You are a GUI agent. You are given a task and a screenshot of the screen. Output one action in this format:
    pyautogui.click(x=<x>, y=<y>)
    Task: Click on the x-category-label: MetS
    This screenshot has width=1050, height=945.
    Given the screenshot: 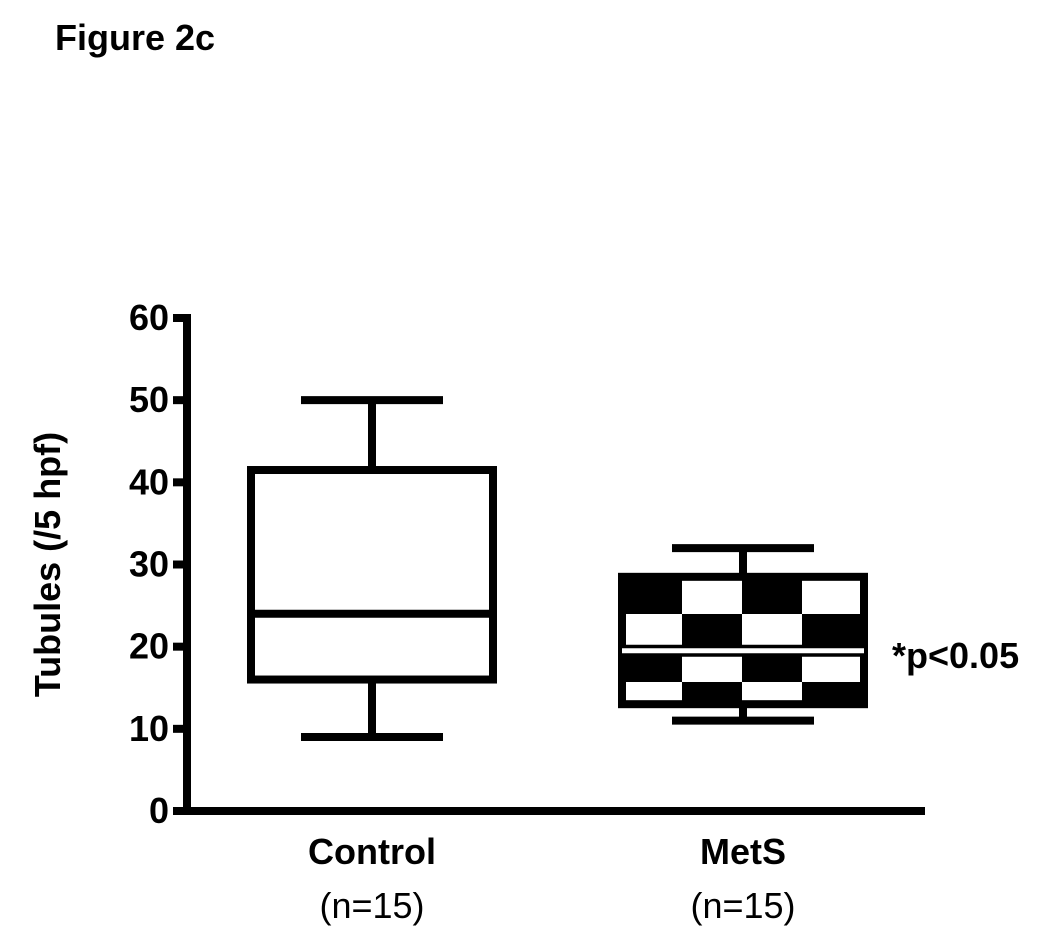 What is the action you would take?
    pyautogui.click(x=743, y=851)
    